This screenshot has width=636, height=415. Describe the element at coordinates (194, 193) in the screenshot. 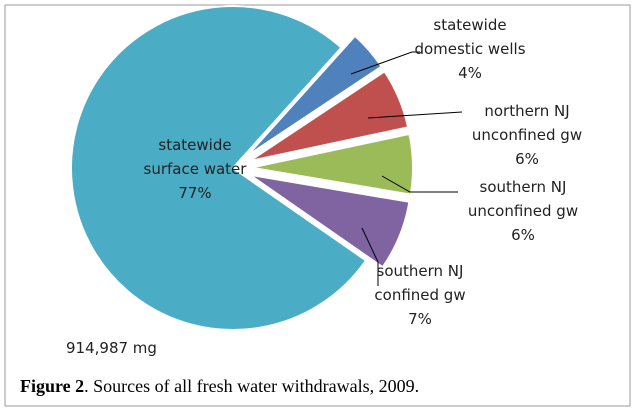

I see `slice-value-label: 77%` at that location.